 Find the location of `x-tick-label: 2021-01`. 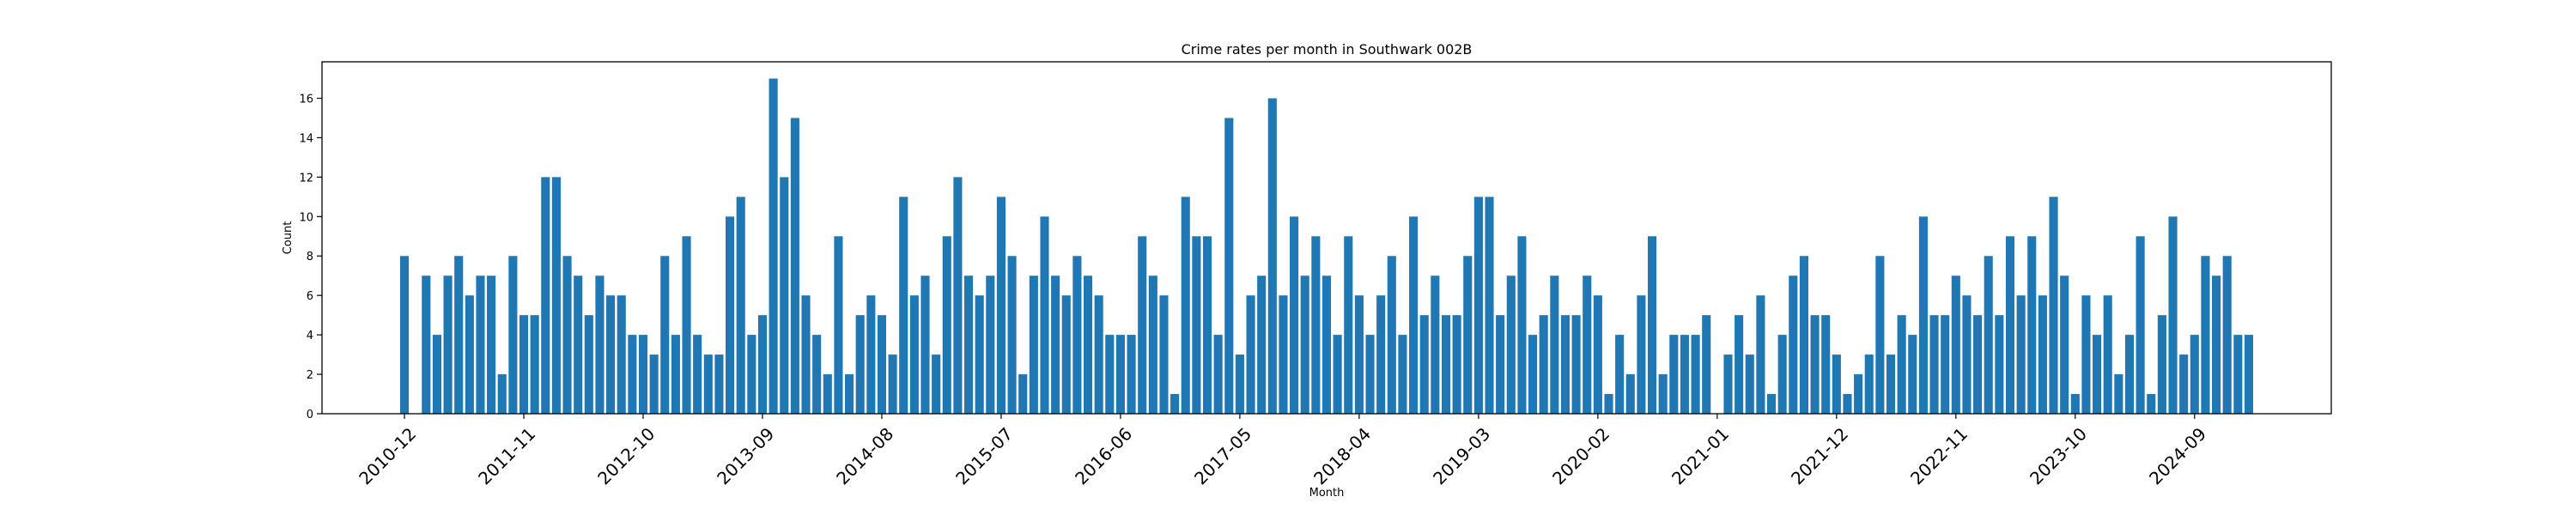

x-tick-label: 2021-01 is located at coordinates (1700, 455).